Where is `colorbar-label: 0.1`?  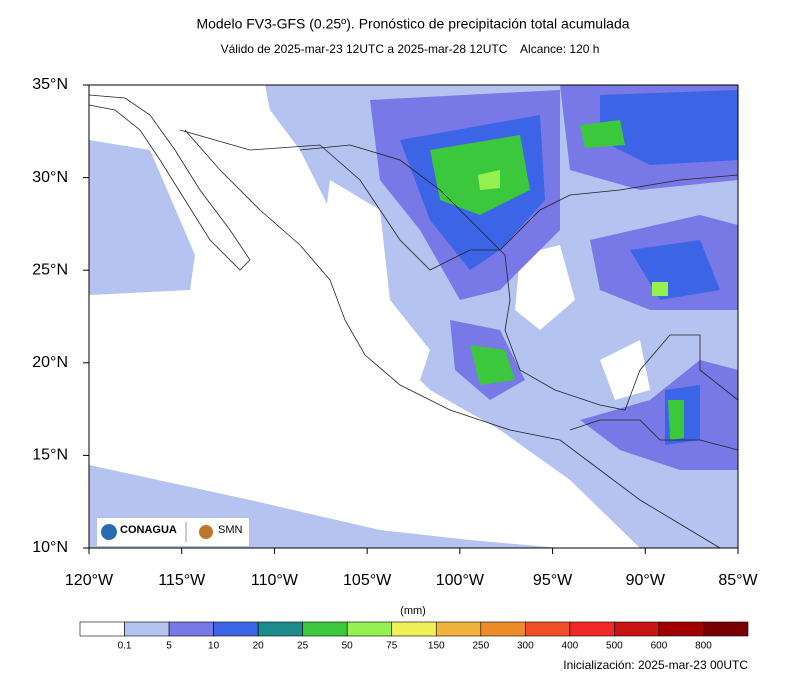 colorbar-label: 0.1 is located at coordinates (125, 646).